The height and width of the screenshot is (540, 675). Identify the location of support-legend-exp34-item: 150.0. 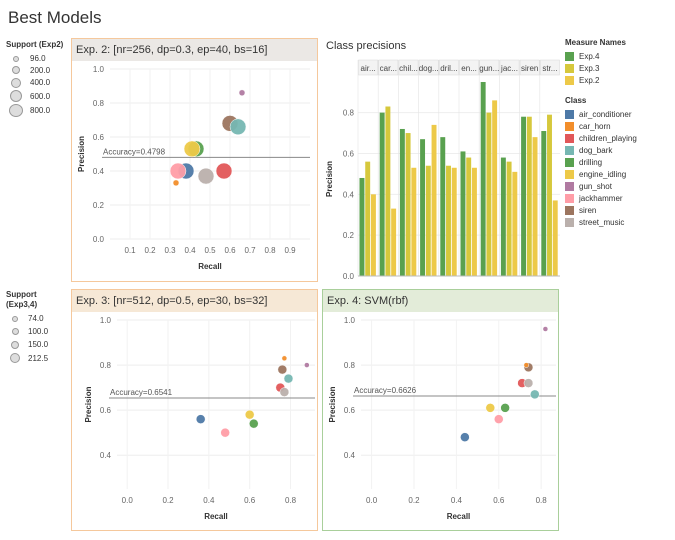
(27, 344).